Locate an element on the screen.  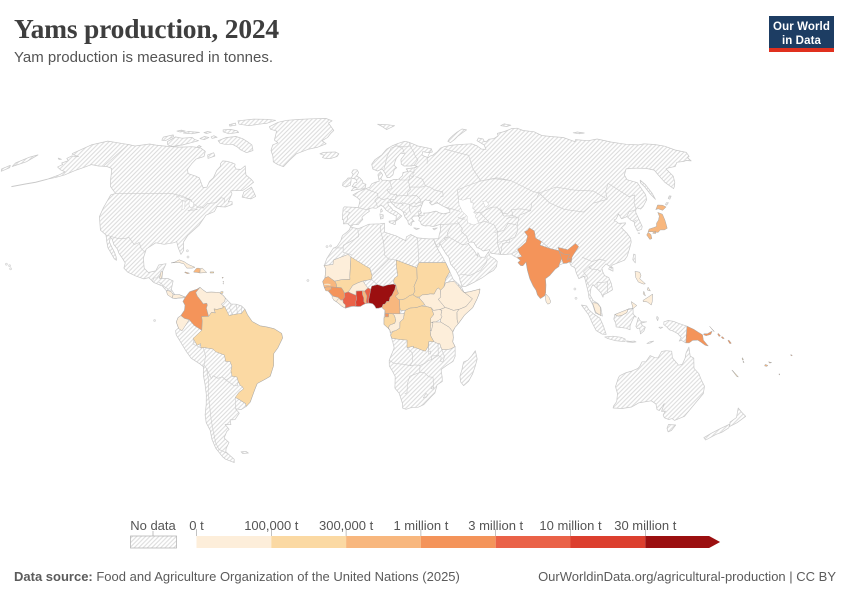
svg-text: 30 million t is located at coordinates (645, 525).